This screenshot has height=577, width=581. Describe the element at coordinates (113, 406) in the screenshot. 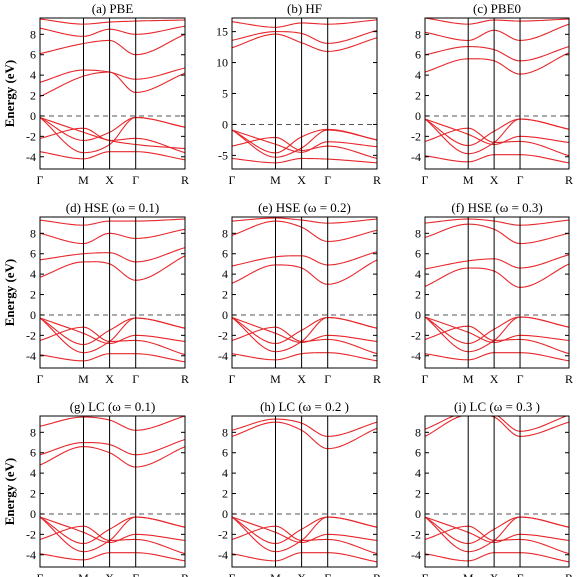

I see `panel-title: (g) LC (ω = 0.1)` at that location.